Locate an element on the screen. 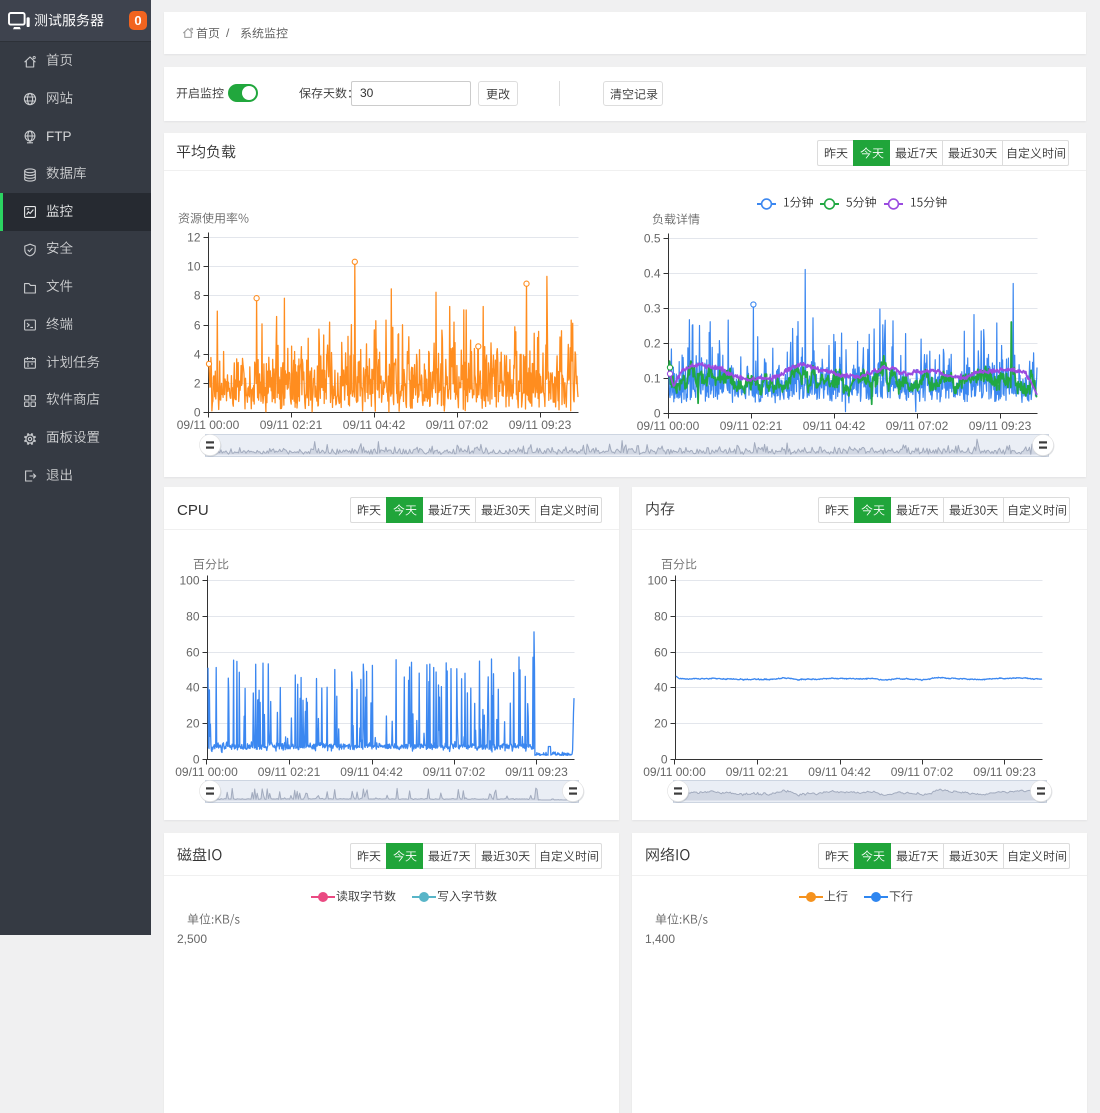  svg-text: 4 is located at coordinates (197, 355).